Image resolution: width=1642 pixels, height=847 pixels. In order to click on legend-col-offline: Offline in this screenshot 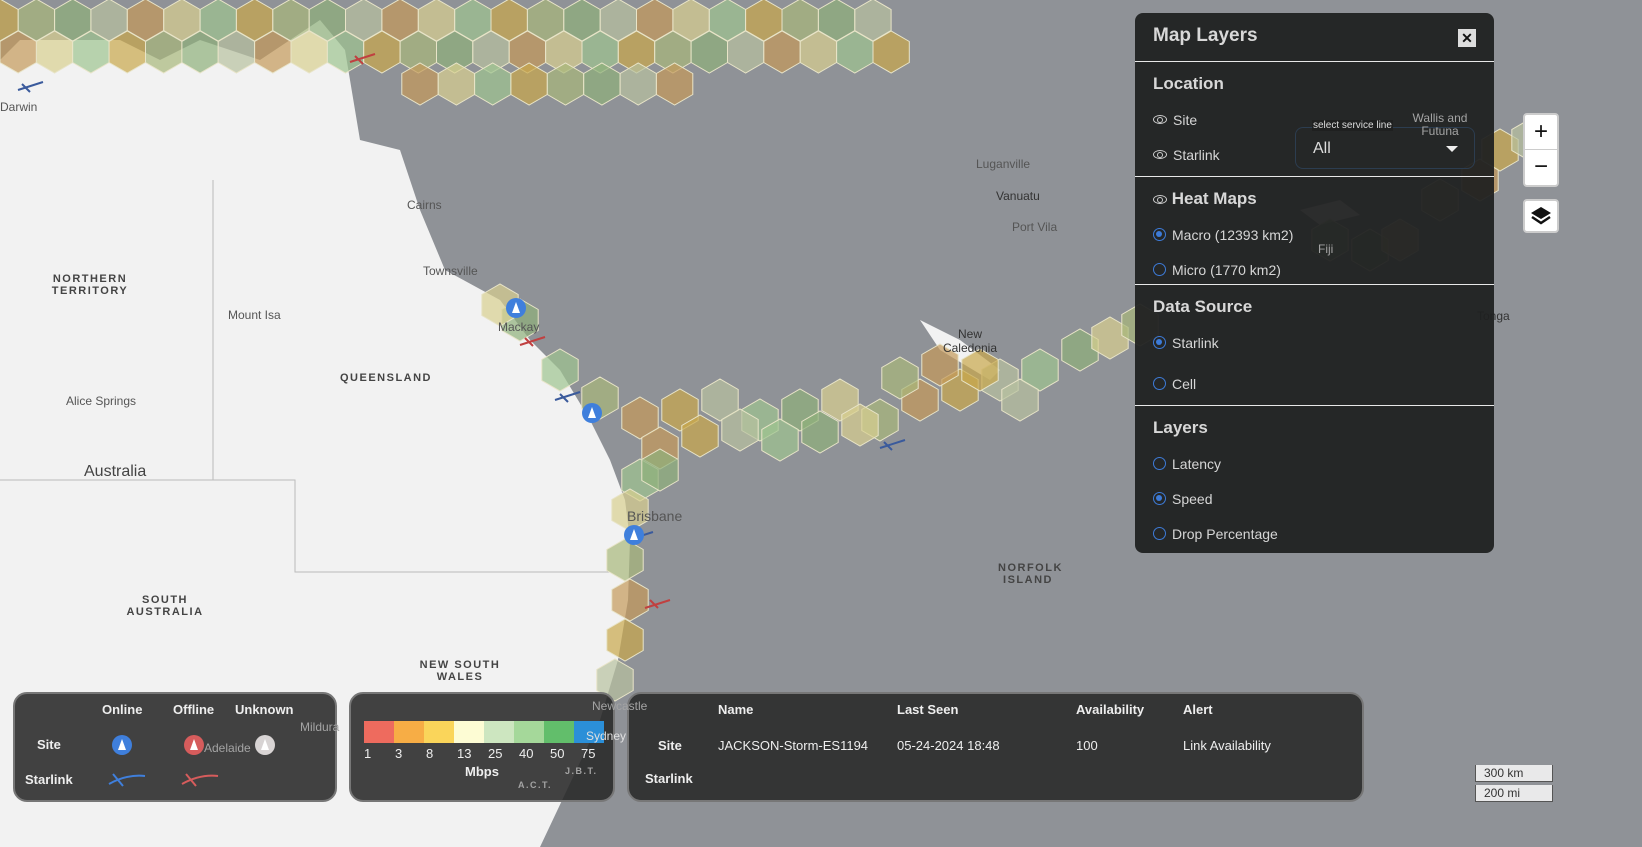, I will do `click(194, 709)`.